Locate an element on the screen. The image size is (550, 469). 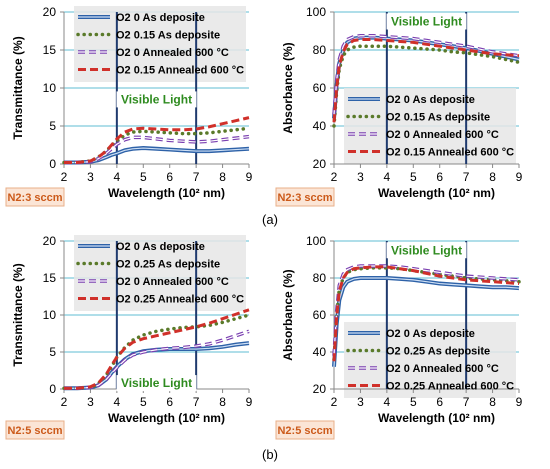
part-label-b: (b) is located at coordinates (270, 454).